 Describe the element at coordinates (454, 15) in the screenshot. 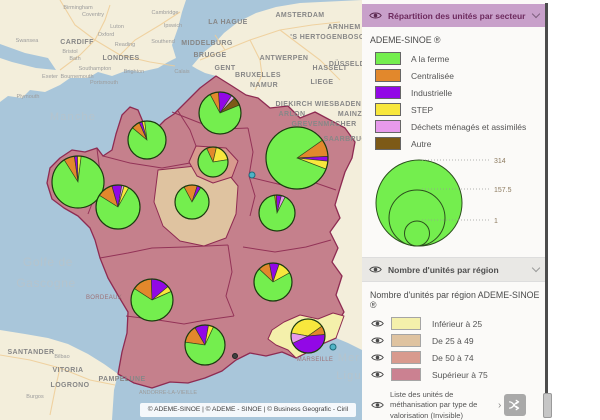

I see `section-header-secteur: Répartition des unités par secteur` at that location.